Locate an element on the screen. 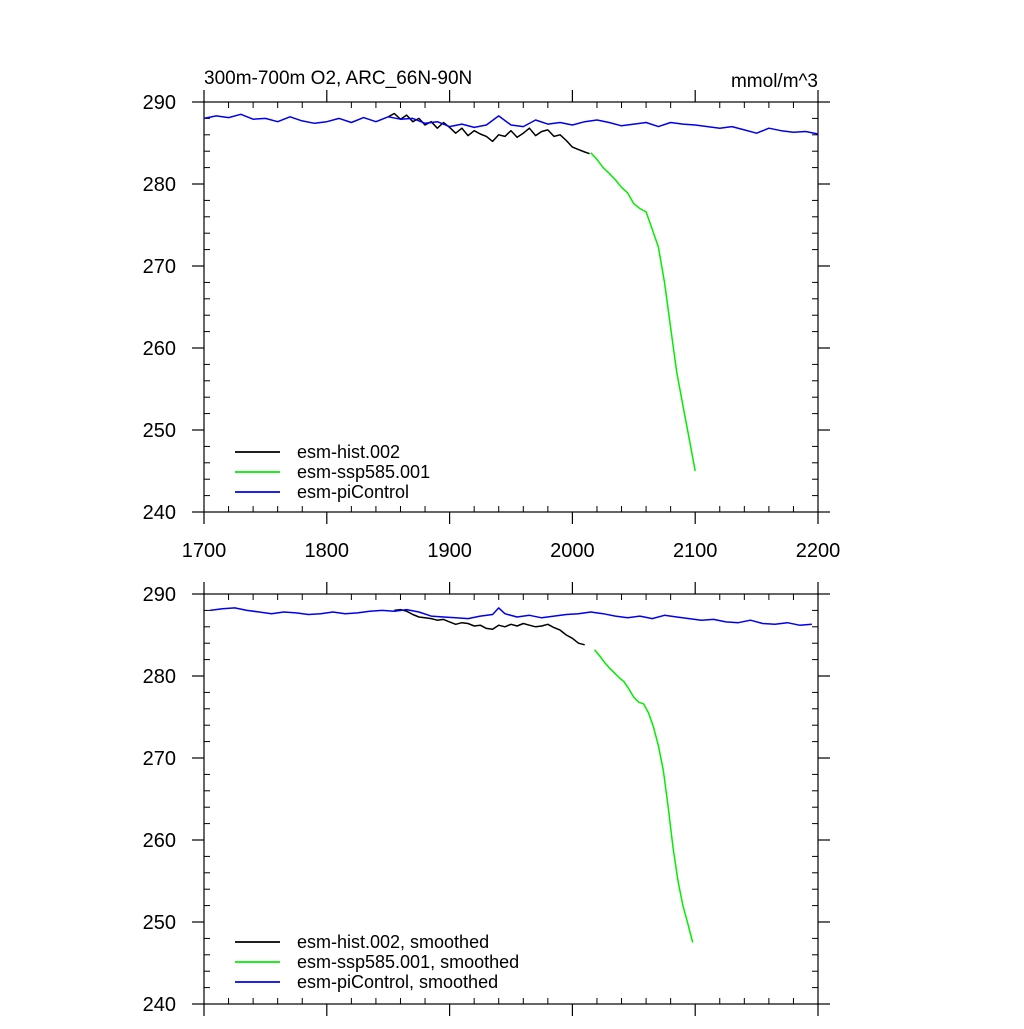 This screenshot has width=1024, height=1029. x-tick-label: 2100 is located at coordinates (695, 551).